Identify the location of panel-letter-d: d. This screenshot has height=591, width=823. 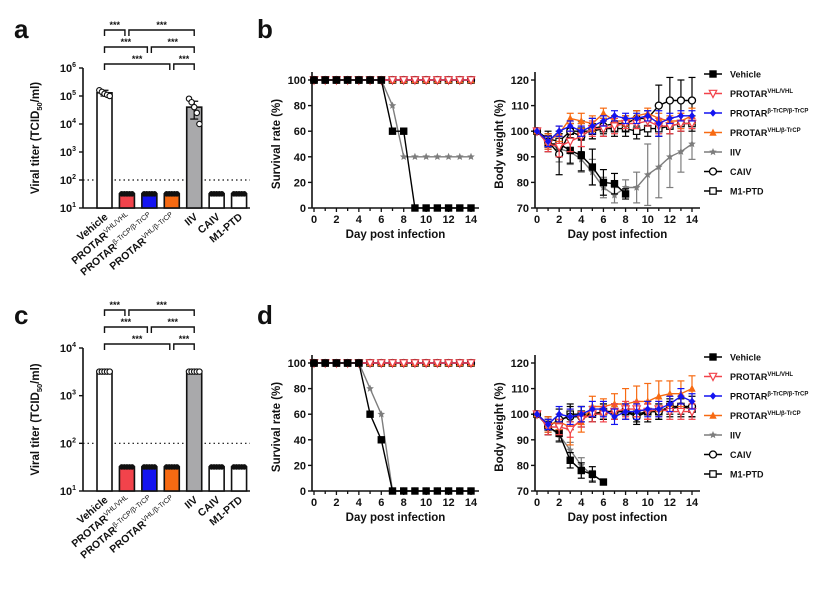
(265, 315).